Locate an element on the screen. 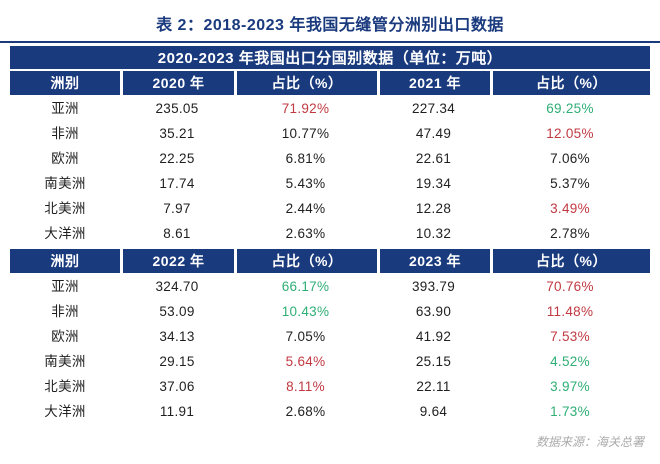 The height and width of the screenshot is (464, 660). table-row: 大洋洲 11.91 2.68% 9.64 1.73% is located at coordinates (330, 411).